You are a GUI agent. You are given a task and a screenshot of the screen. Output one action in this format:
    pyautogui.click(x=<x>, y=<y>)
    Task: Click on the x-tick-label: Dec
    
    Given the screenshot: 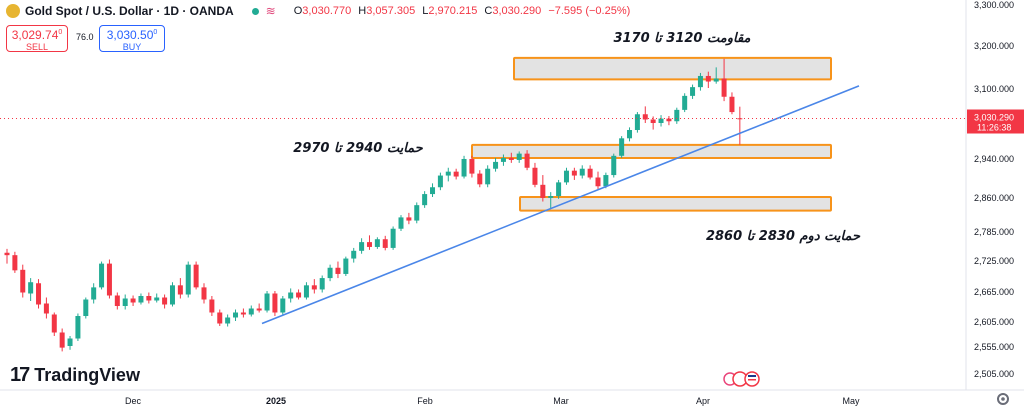 What is the action you would take?
    pyautogui.click(x=133, y=401)
    